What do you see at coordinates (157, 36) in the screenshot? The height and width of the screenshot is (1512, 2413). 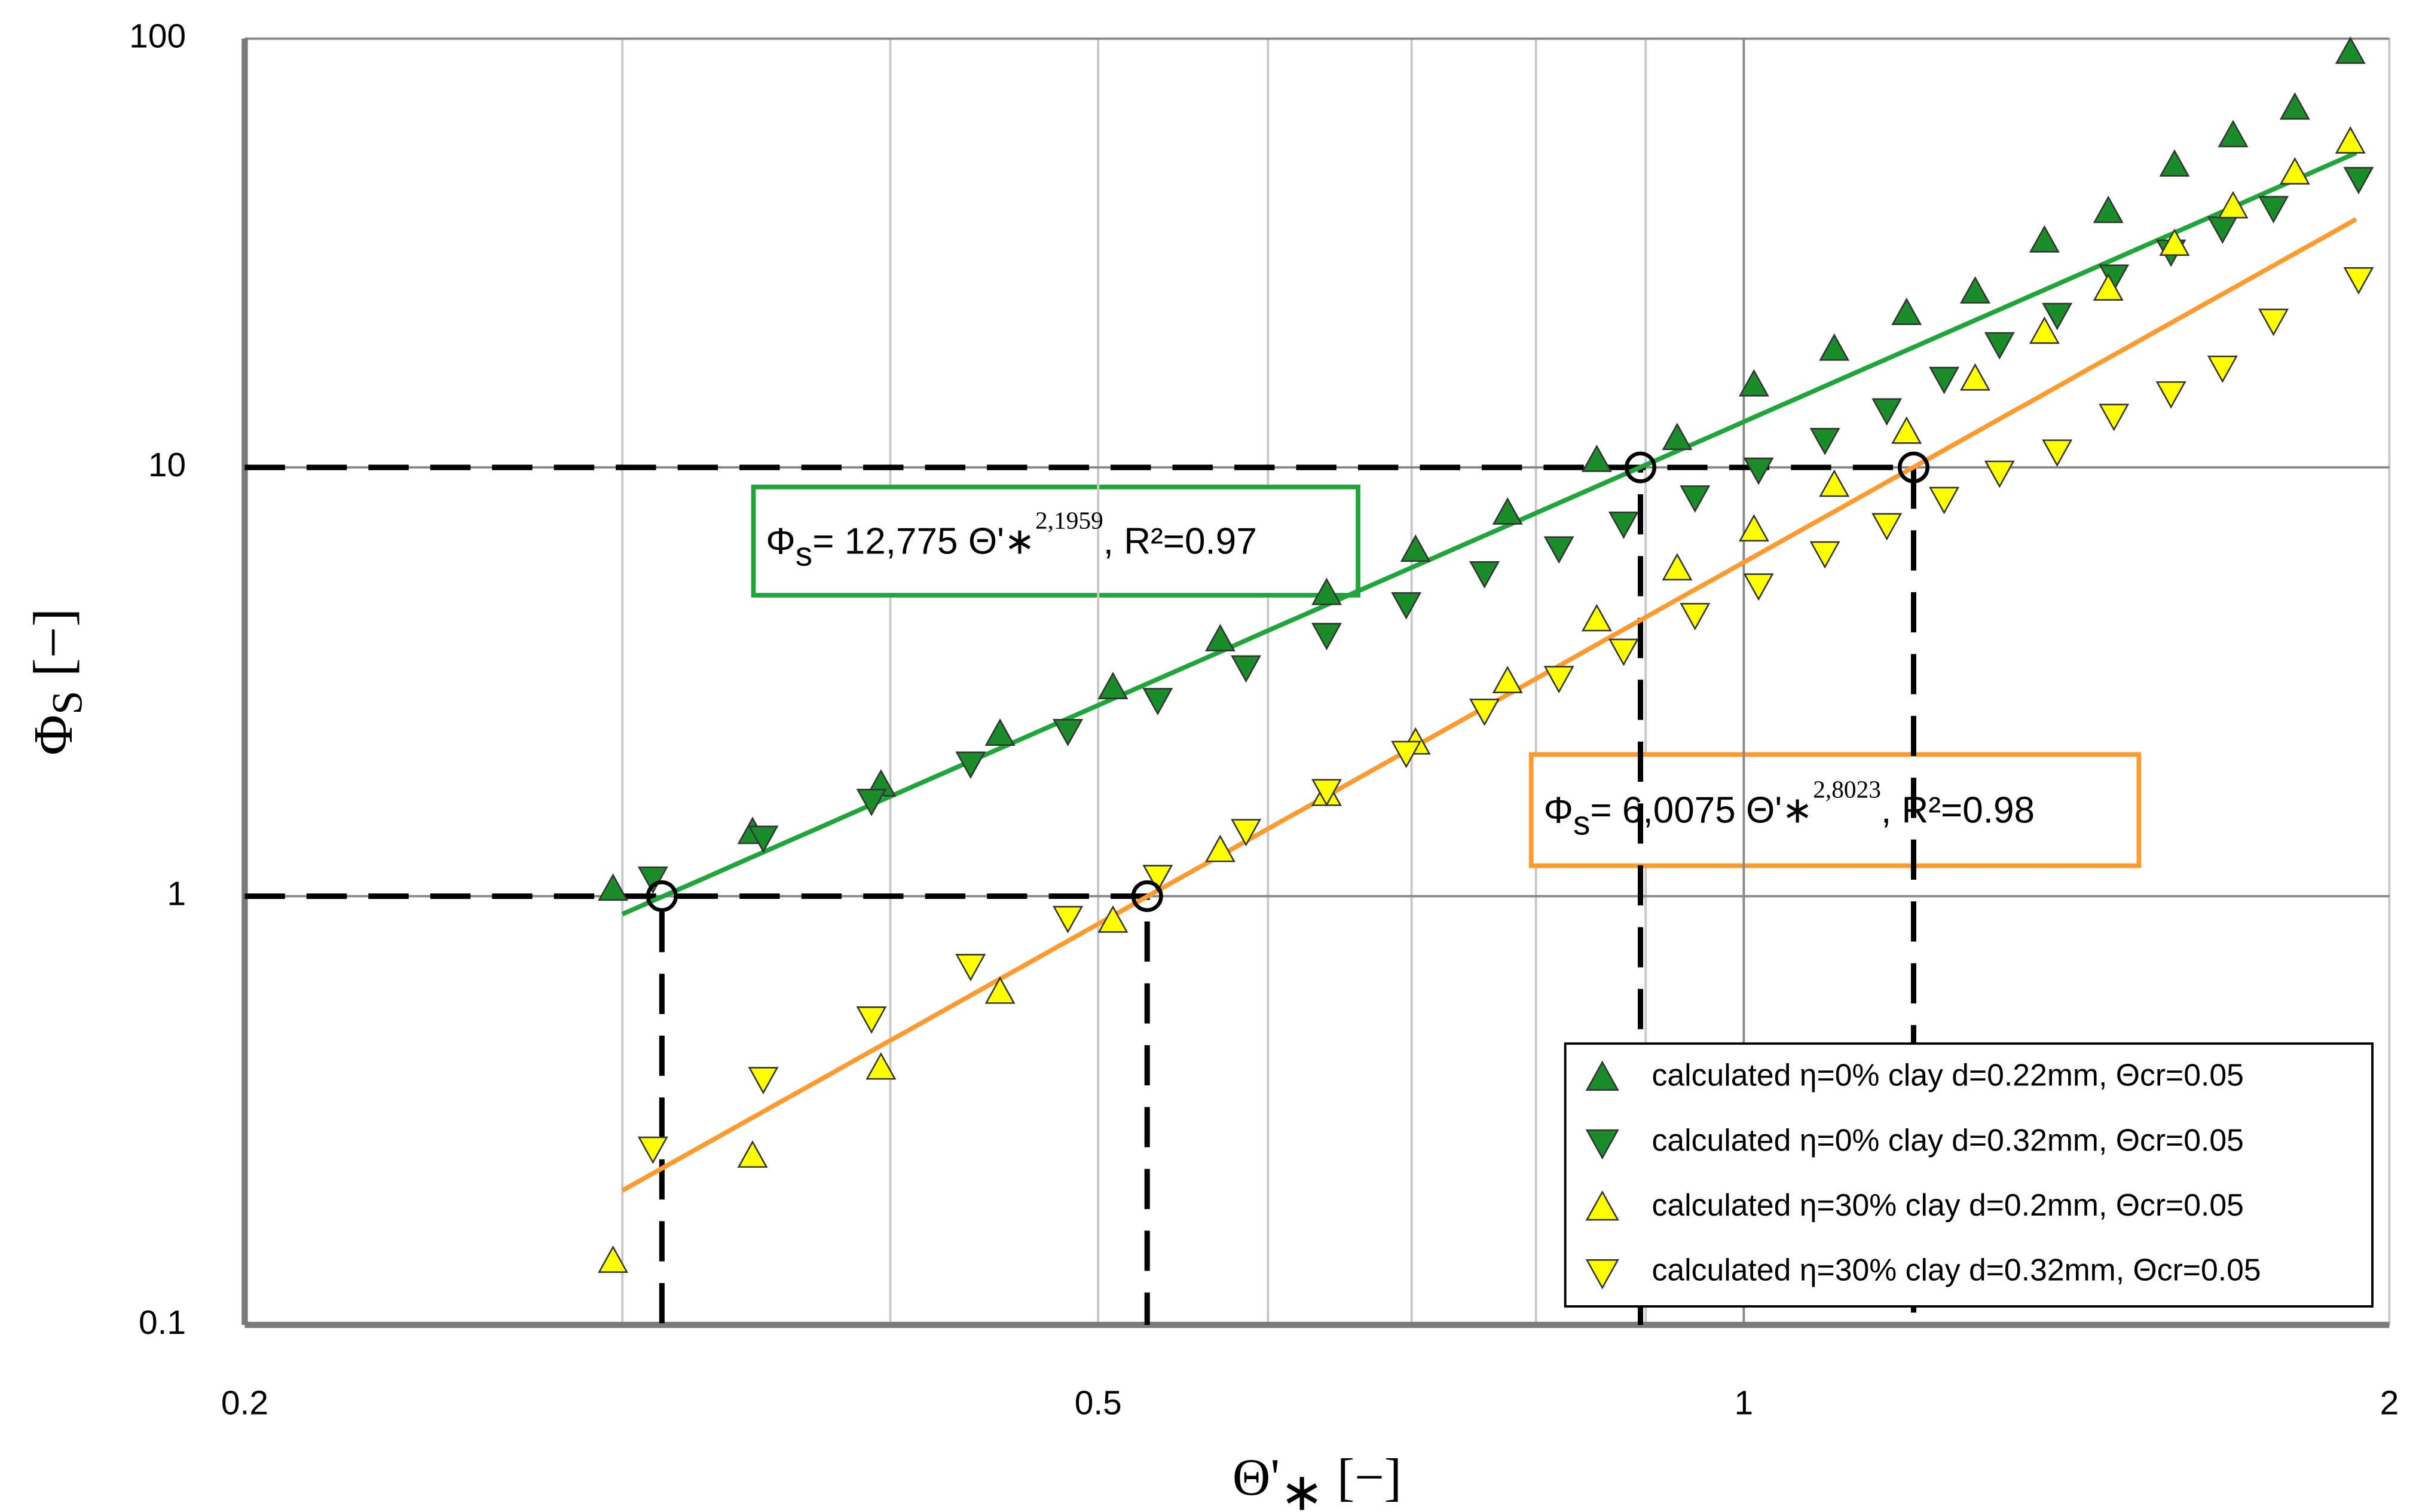 I see `y-tick-label: 100` at bounding box center [157, 36].